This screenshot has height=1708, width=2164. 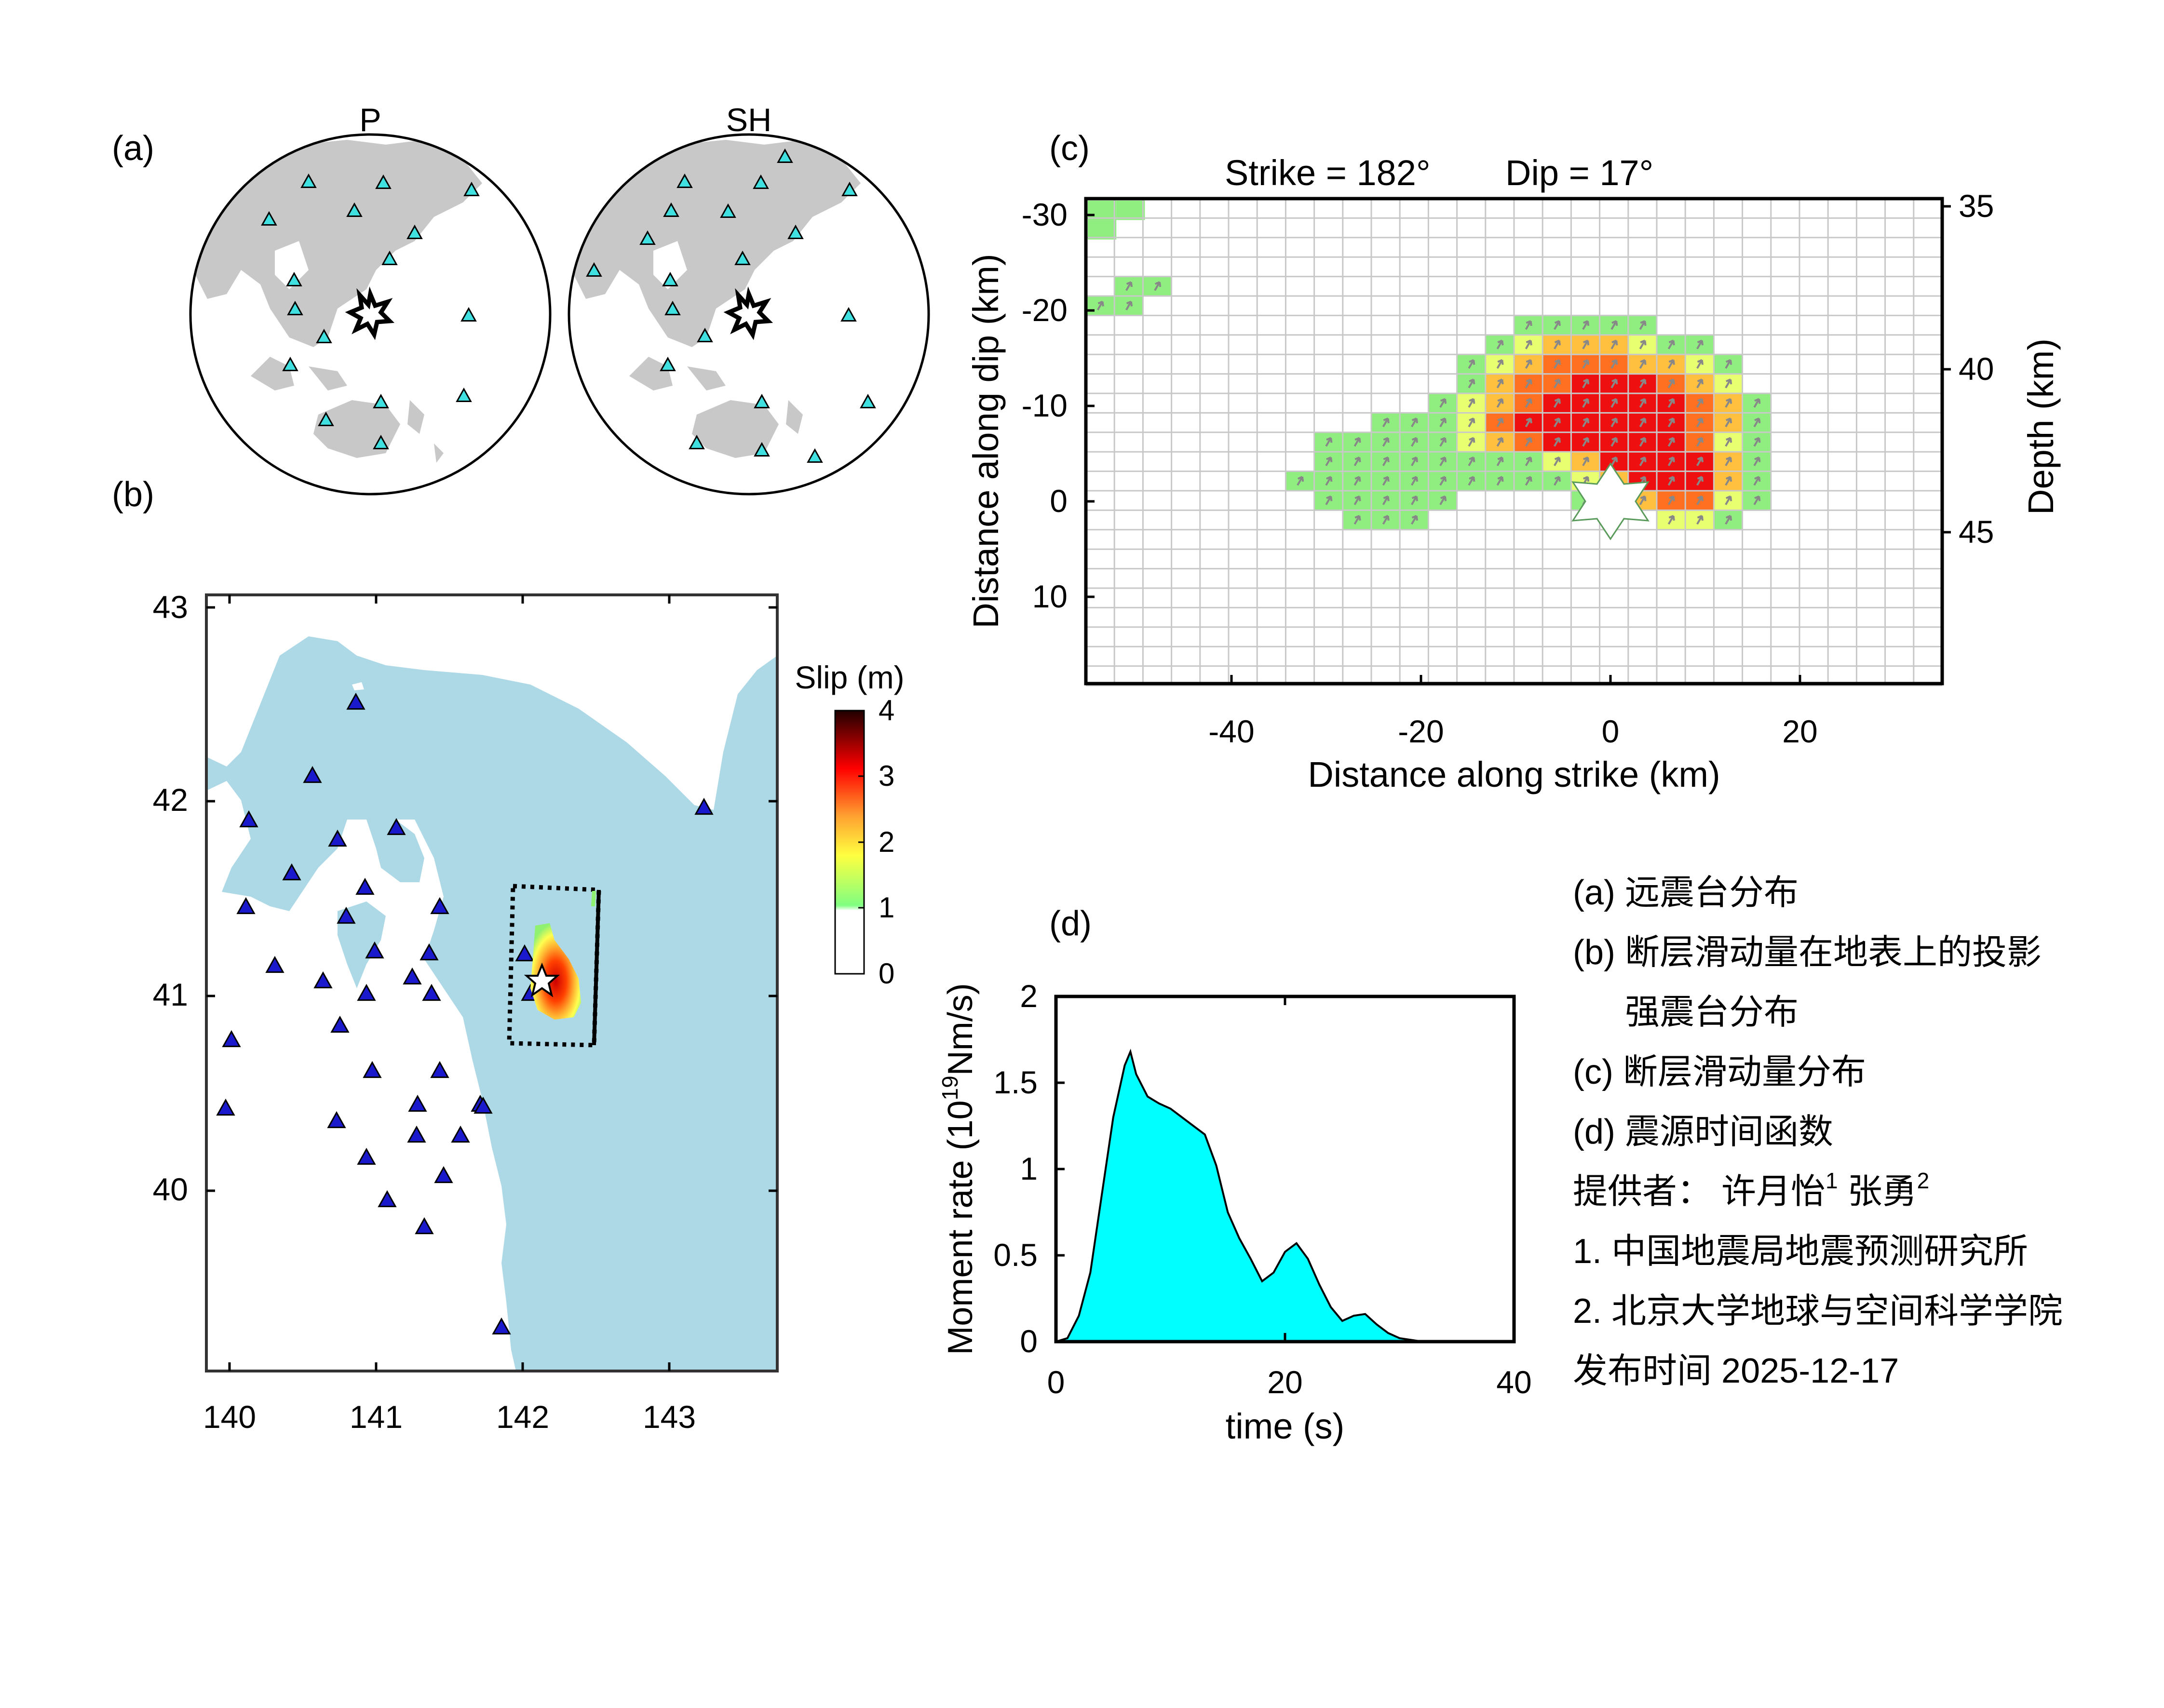 I want to click on p-globe-title: P, so click(x=370, y=120).